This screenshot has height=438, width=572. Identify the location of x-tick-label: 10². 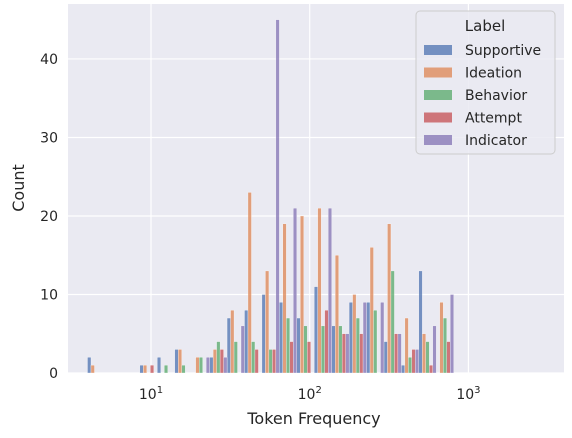
(310, 394).